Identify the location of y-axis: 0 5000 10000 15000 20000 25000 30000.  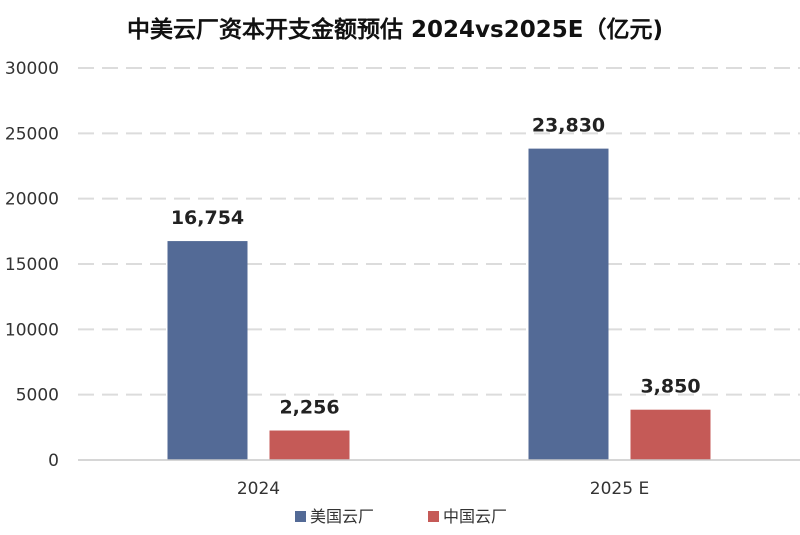
(32, 265).